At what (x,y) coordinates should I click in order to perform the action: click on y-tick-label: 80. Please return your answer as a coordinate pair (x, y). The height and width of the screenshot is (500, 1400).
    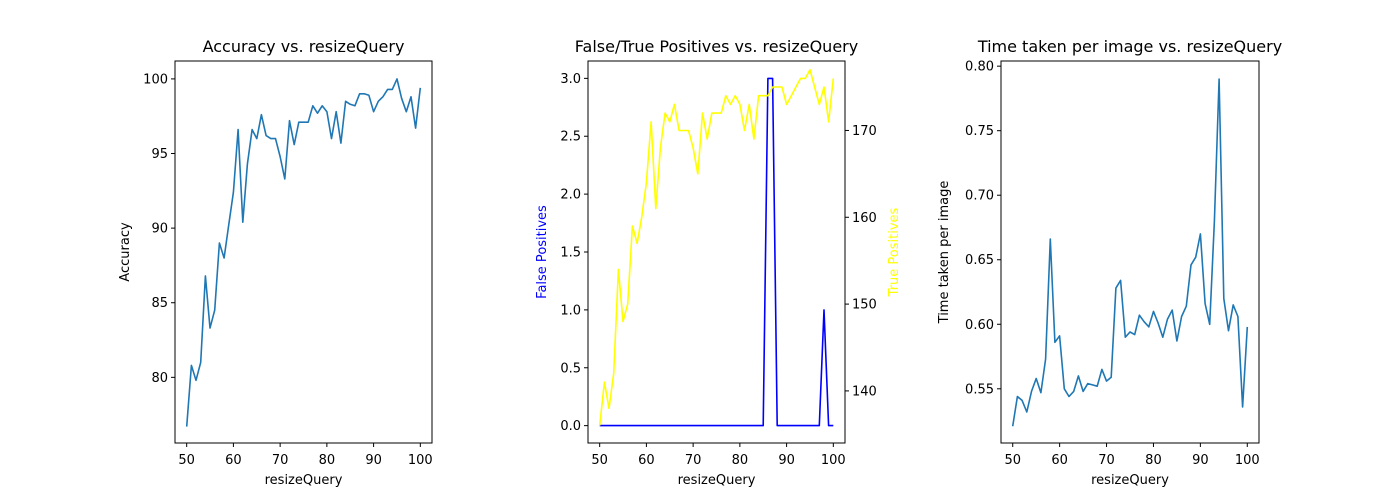
    Looking at the image, I should click on (159, 378).